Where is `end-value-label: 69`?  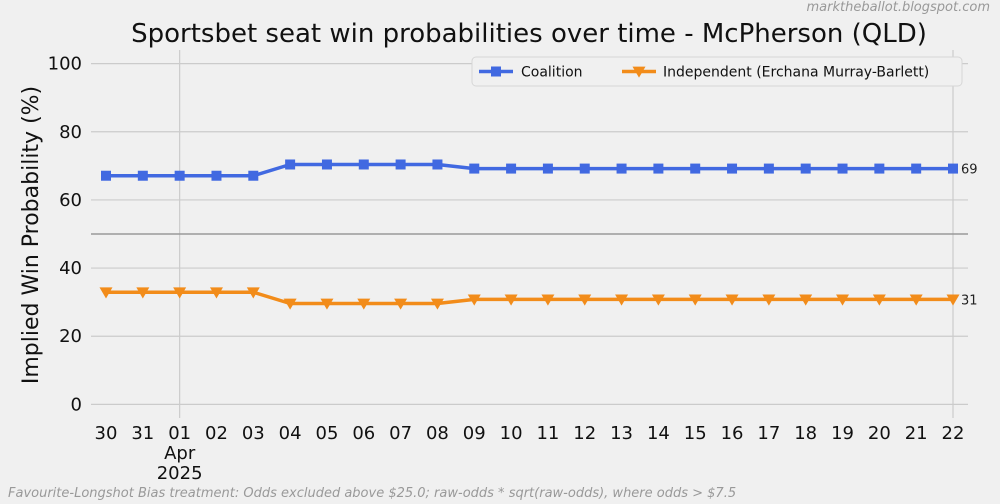 end-value-label: 69 is located at coordinates (969, 170).